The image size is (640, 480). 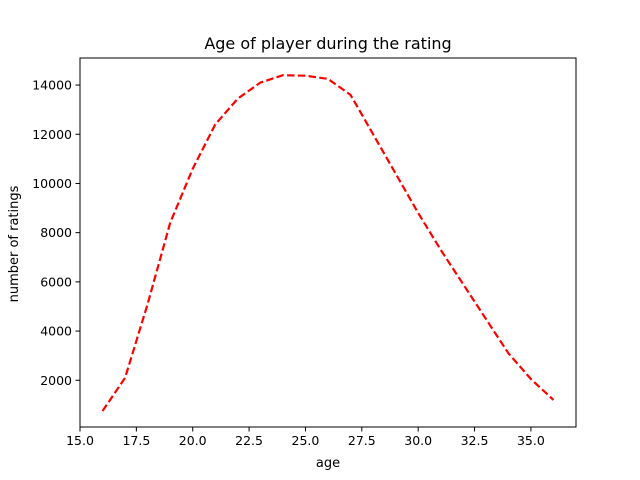 I want to click on x-tick-label: 30.0, so click(x=418, y=440).